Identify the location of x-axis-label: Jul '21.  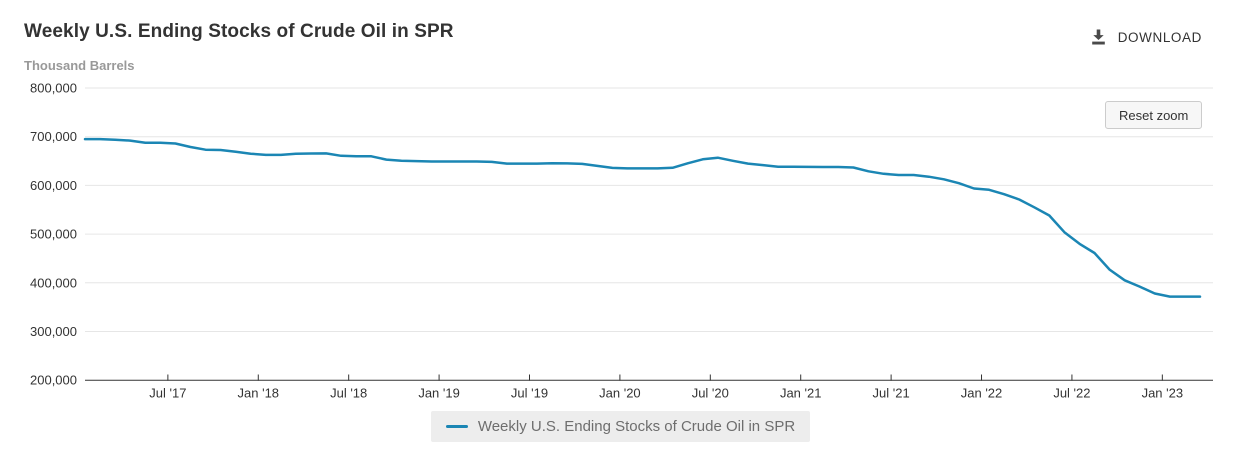
(891, 393).